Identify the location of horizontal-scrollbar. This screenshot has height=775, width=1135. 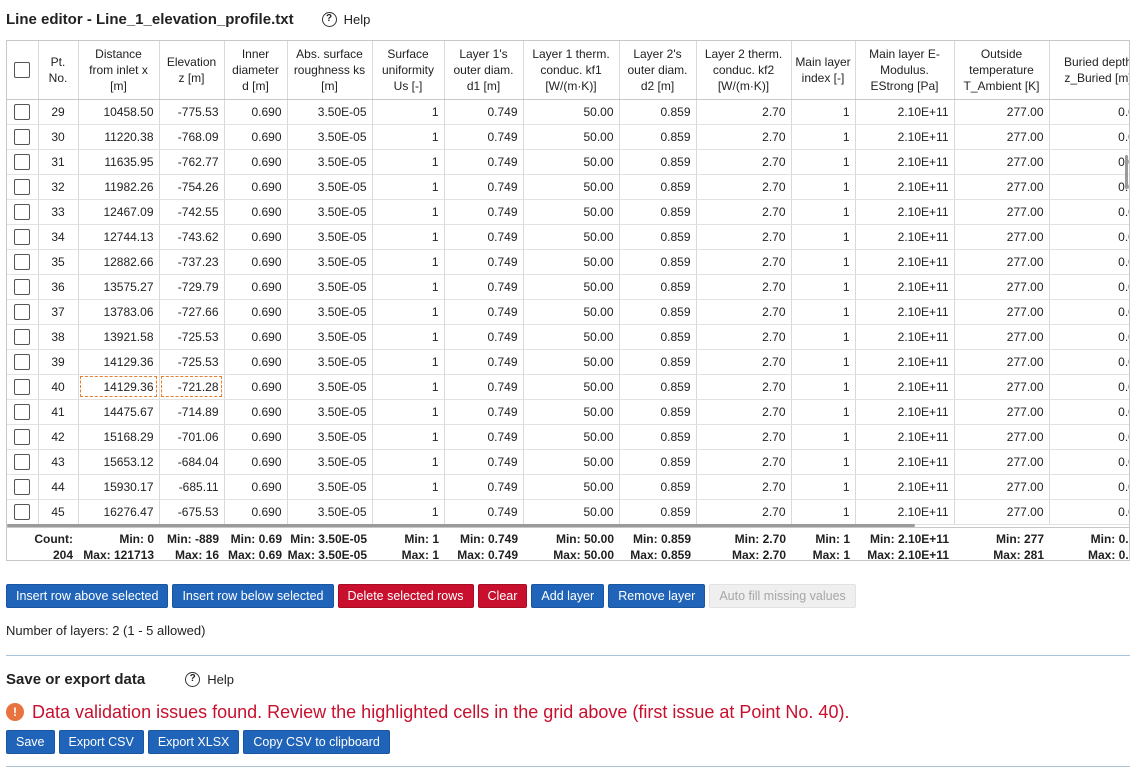
(461, 525).